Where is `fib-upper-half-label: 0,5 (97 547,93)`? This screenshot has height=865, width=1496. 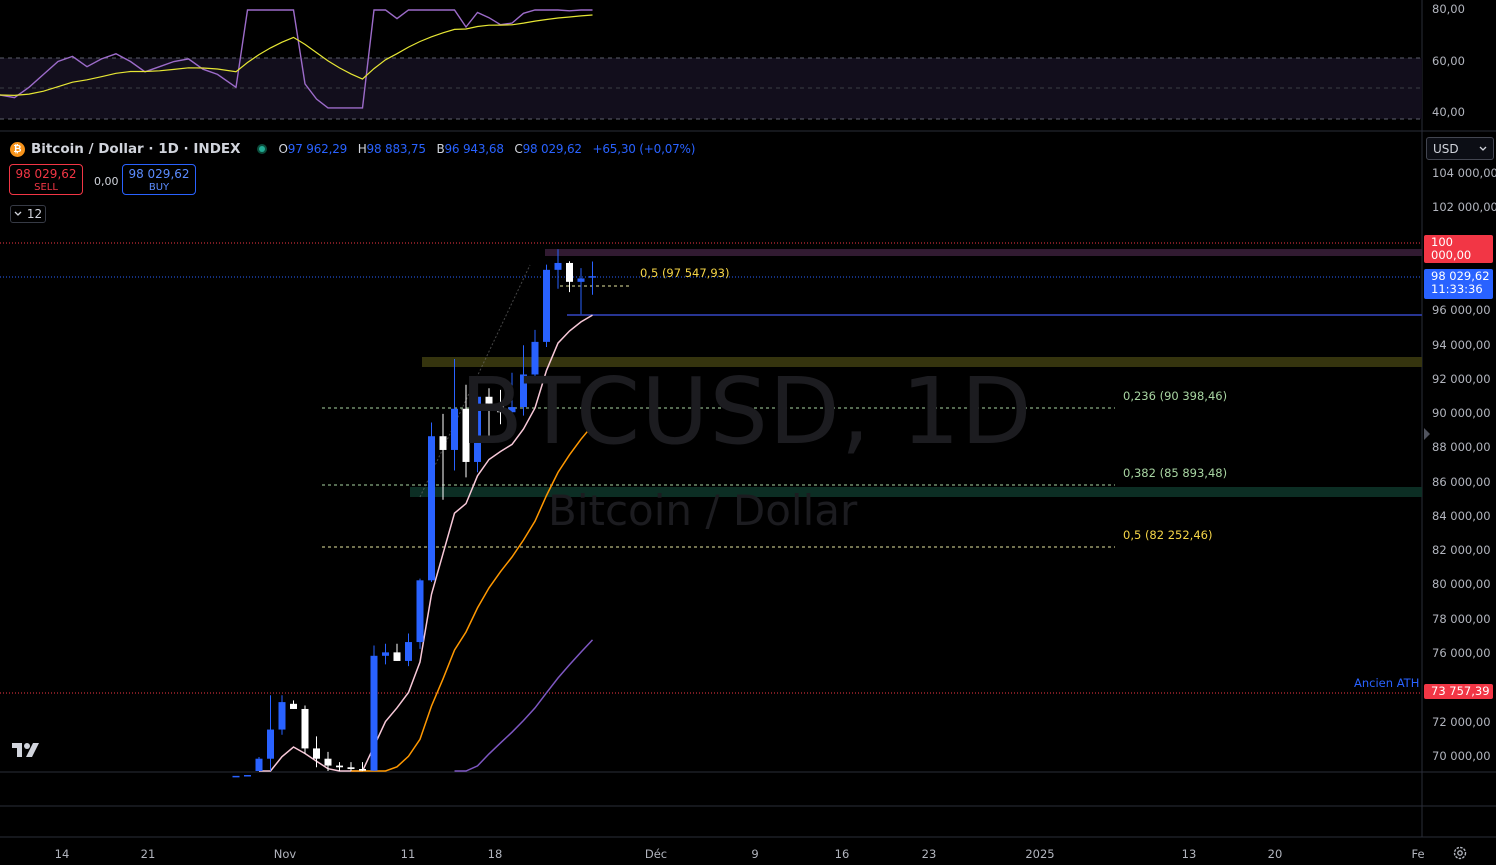 fib-upper-half-label: 0,5 (97 547,93) is located at coordinates (685, 273).